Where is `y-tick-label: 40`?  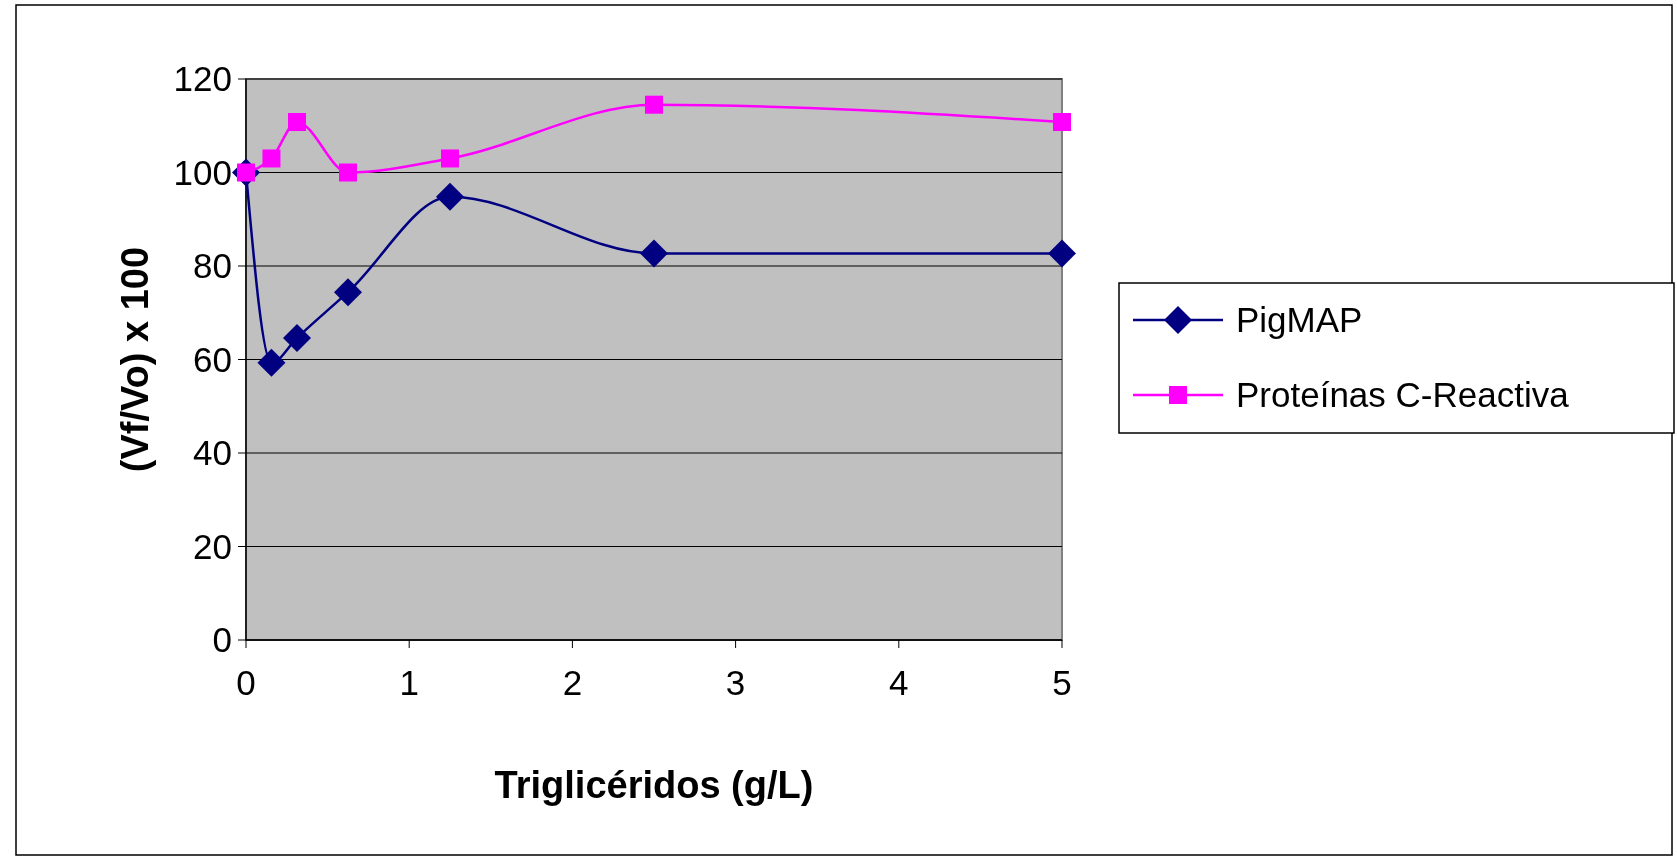
y-tick-label: 40 is located at coordinates (212, 453).